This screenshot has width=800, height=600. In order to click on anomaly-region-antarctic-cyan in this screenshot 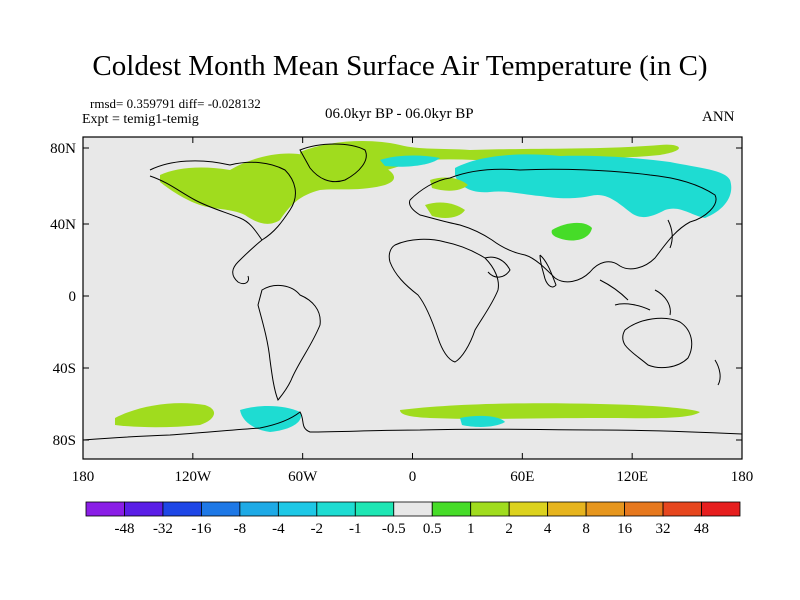, I will do `click(270, 419)`.